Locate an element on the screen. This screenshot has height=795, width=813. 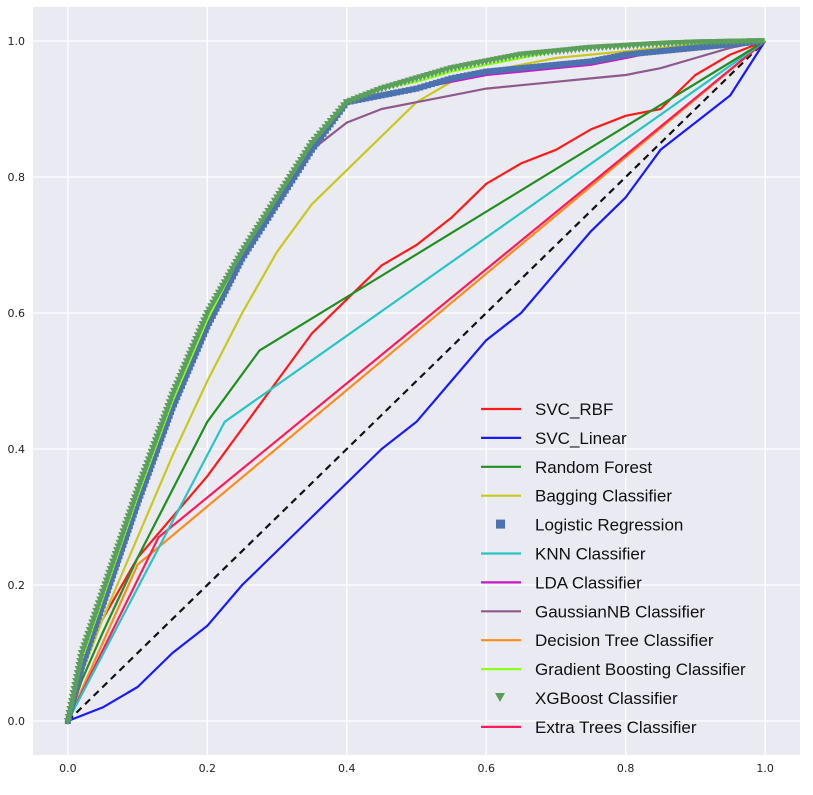
y-tick-label: 0.4 is located at coordinates (17, 449).